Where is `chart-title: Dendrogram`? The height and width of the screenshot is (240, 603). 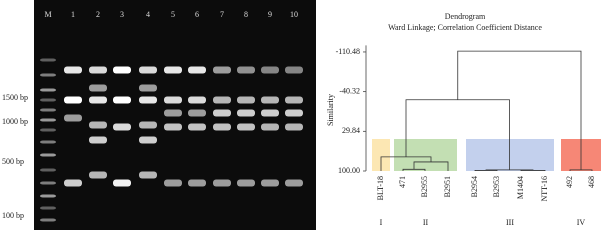 chart-title: Dendrogram is located at coordinates (465, 16).